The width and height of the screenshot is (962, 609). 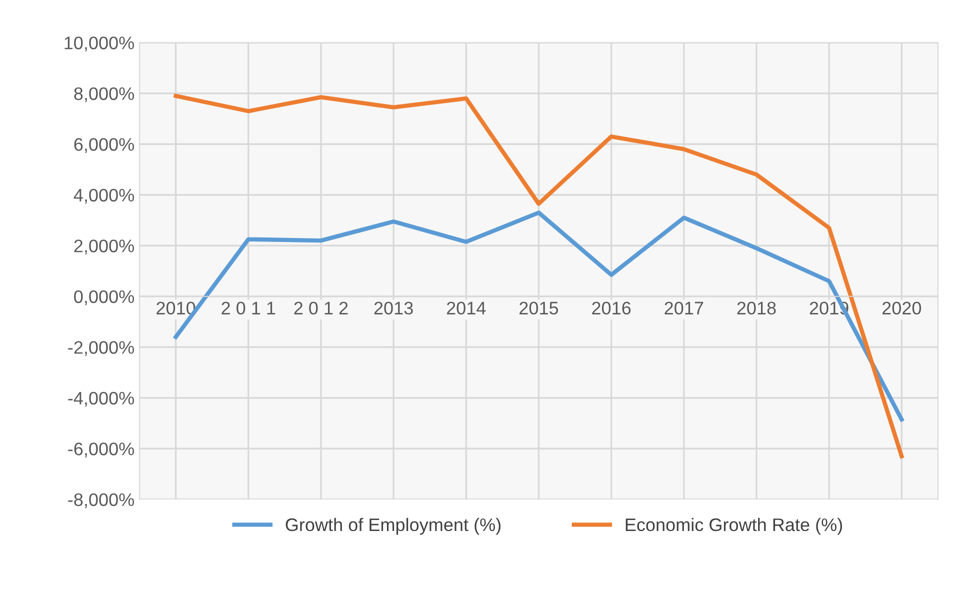 What do you see at coordinates (466, 308) in the screenshot?
I see `x-tick-label: 2014` at bounding box center [466, 308].